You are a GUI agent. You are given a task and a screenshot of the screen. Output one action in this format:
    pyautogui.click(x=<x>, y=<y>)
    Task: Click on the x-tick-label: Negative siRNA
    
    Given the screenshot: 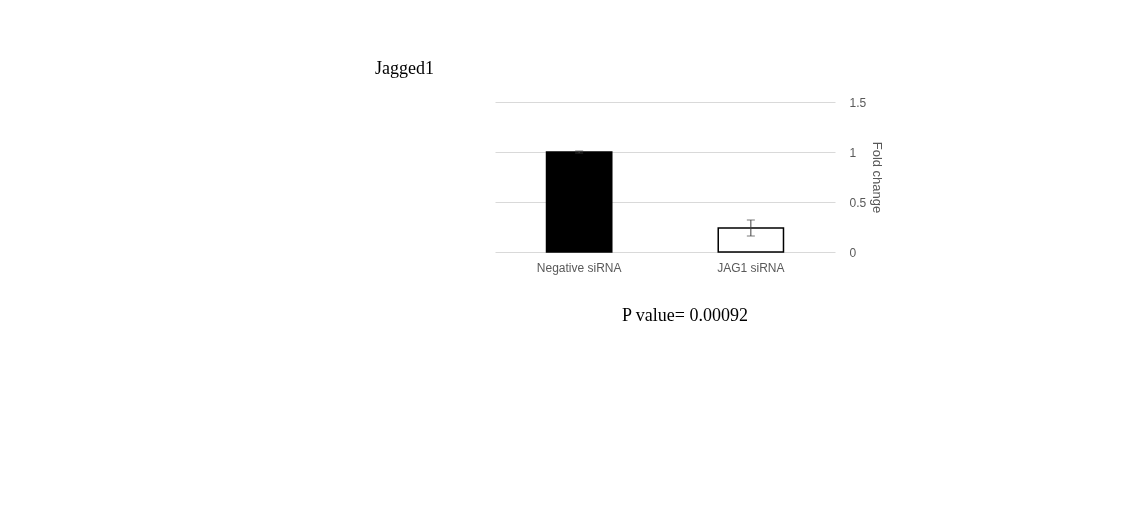 What is the action you would take?
    pyautogui.click(x=579, y=267)
    